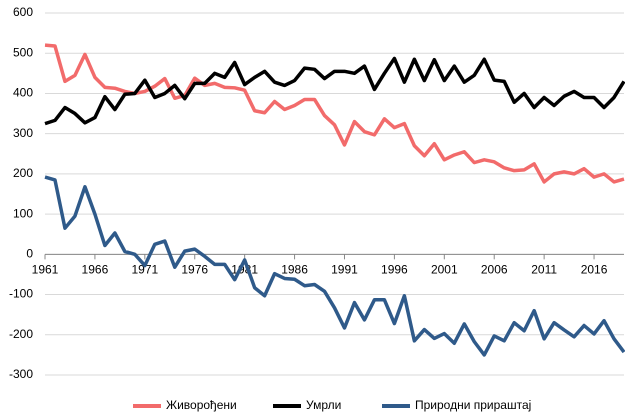 The width and height of the screenshot is (625, 416). I want to click on x-tick-label: 2016, so click(594, 270).